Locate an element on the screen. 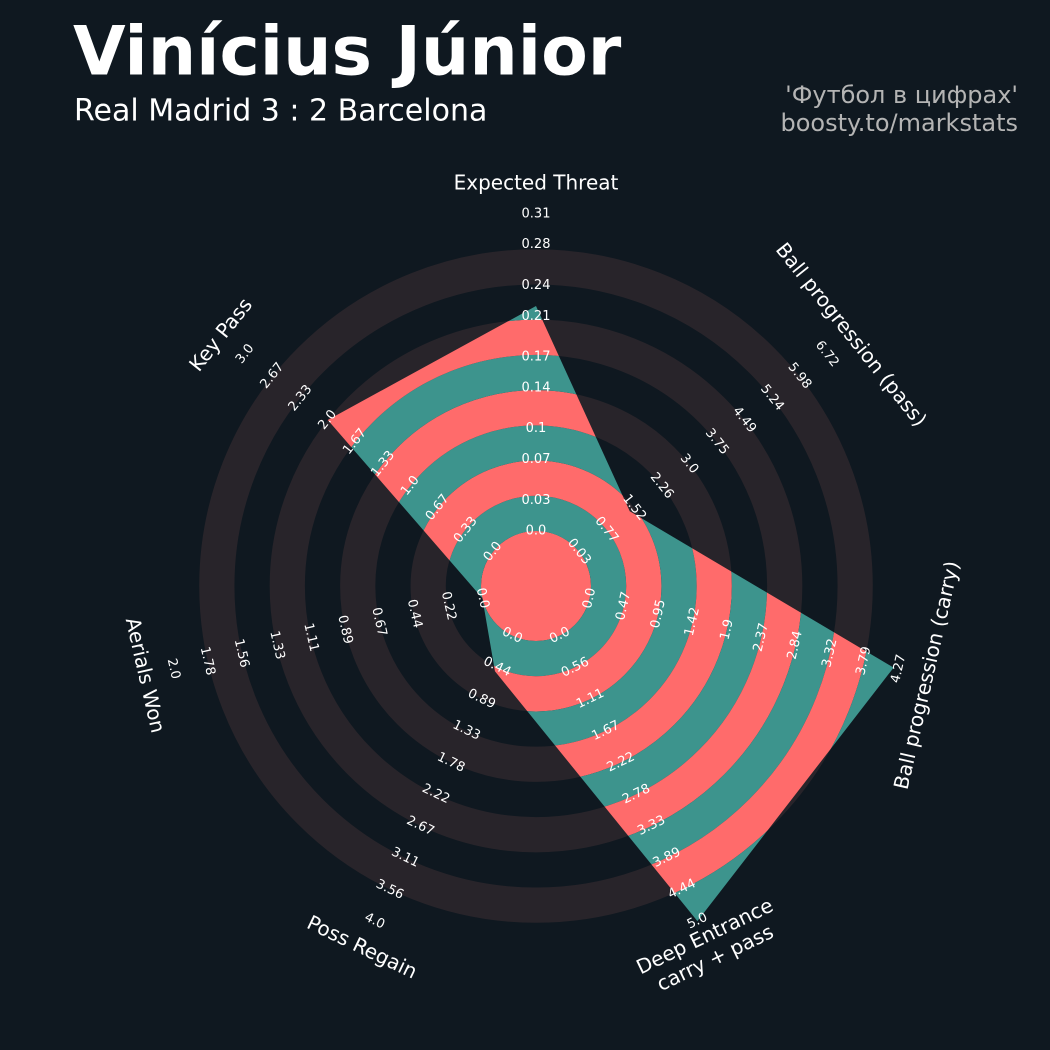 This screenshot has height=1050, width=1050. tick-label: 1.9 is located at coordinates (727, 630).